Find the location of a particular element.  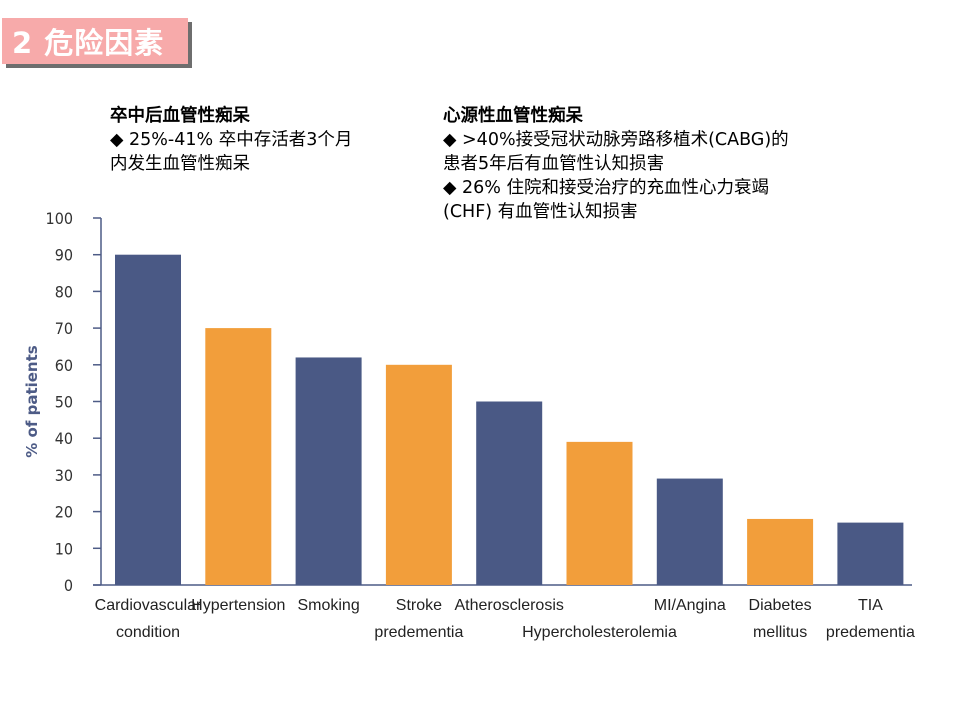

y-tick-label: 20 is located at coordinates (64, 512).